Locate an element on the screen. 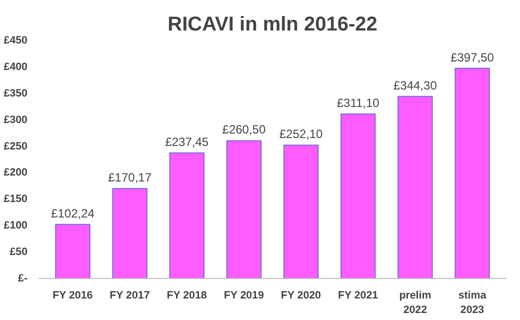  y-tick-label: £200 is located at coordinates (16, 172).